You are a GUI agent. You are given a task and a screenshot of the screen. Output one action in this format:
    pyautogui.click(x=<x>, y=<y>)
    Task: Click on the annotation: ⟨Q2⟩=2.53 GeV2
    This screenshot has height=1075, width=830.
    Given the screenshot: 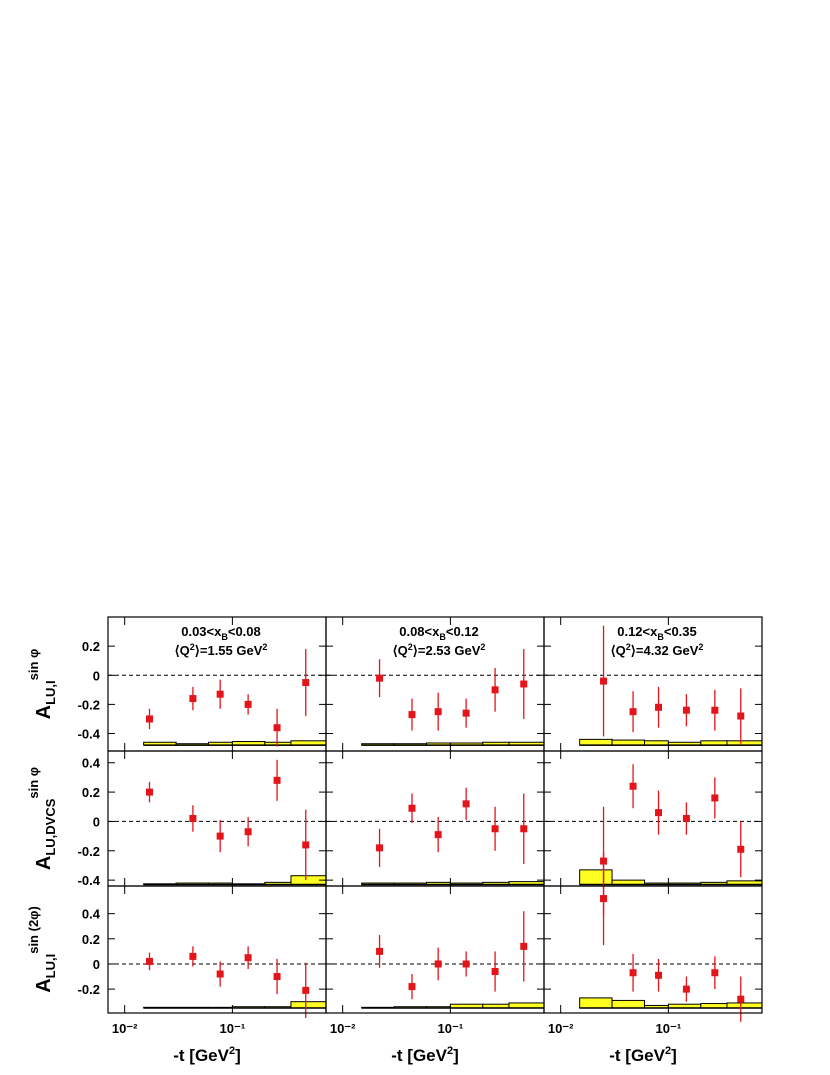 What is the action you would take?
    pyautogui.click(x=439, y=650)
    